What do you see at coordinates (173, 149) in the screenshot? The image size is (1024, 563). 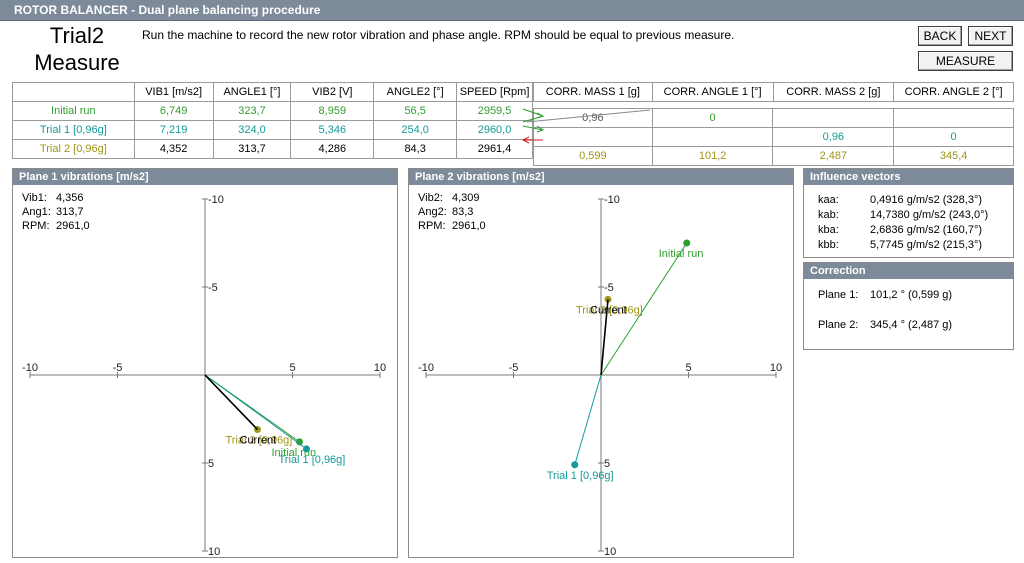 I see `cell-vib1: 4,352` at bounding box center [173, 149].